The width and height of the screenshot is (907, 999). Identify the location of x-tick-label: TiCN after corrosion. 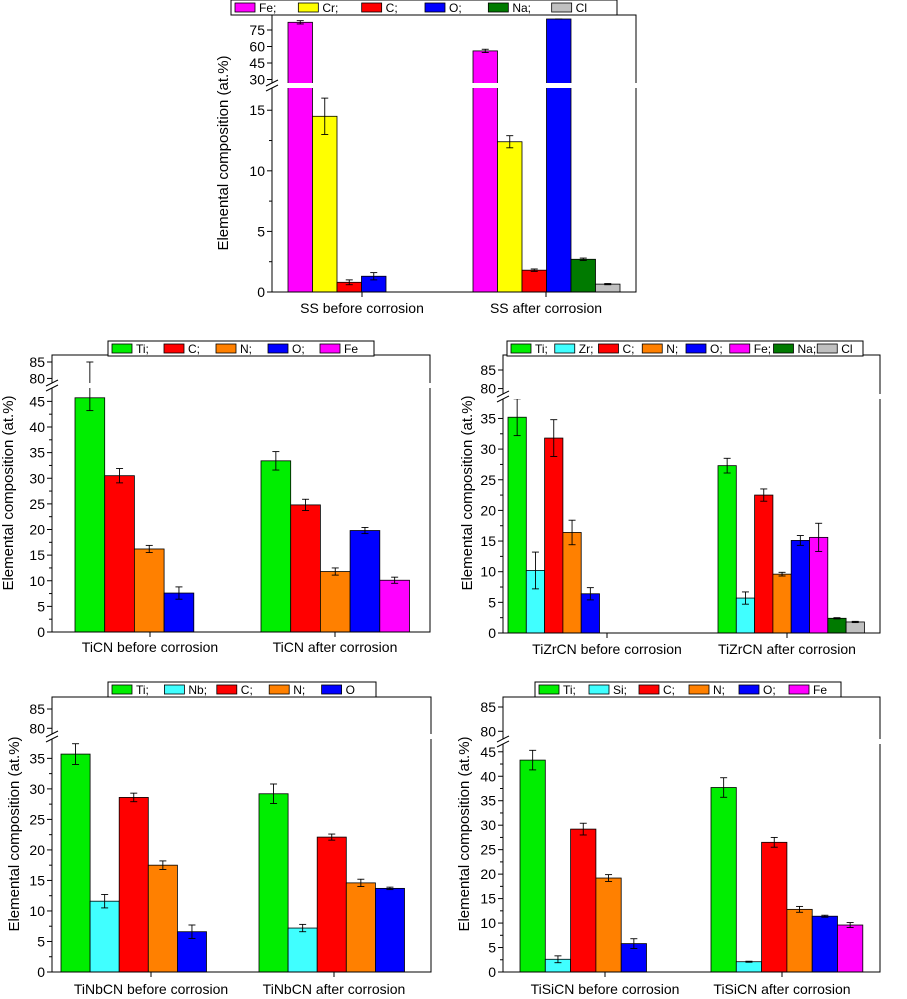
(335, 647).